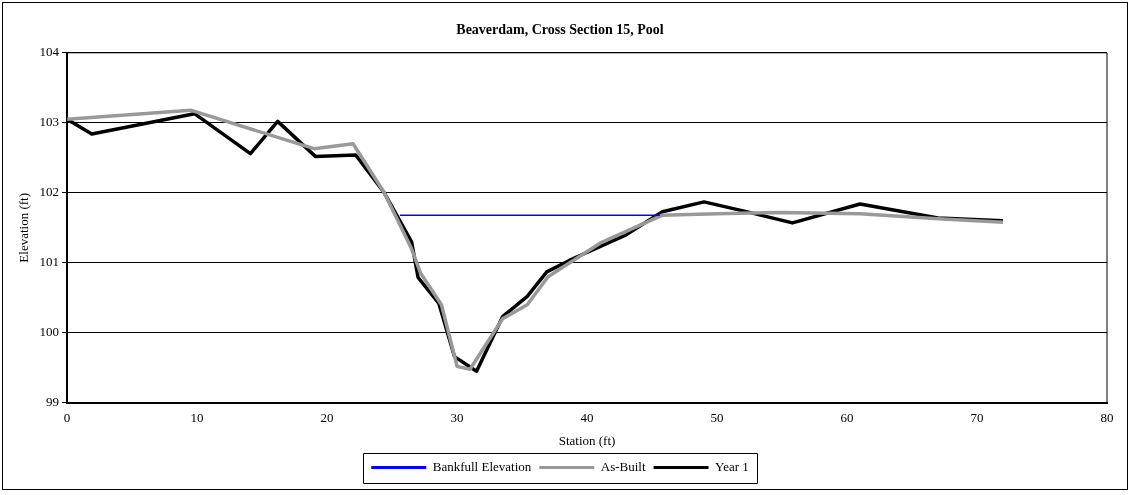  I want to click on x-axis-title: Station (ft), so click(587, 440).